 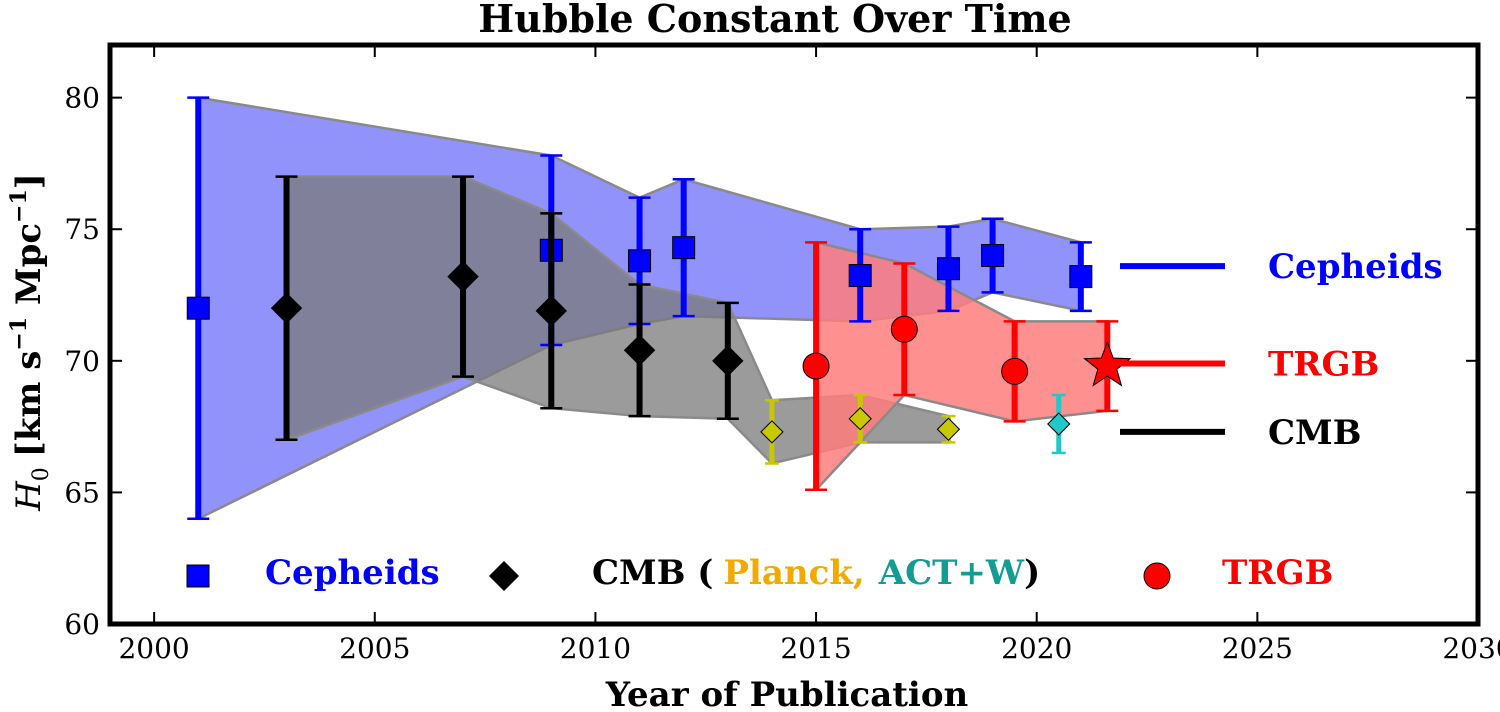 I want to click on y-axis-units: [km s, so click(x=29, y=404).